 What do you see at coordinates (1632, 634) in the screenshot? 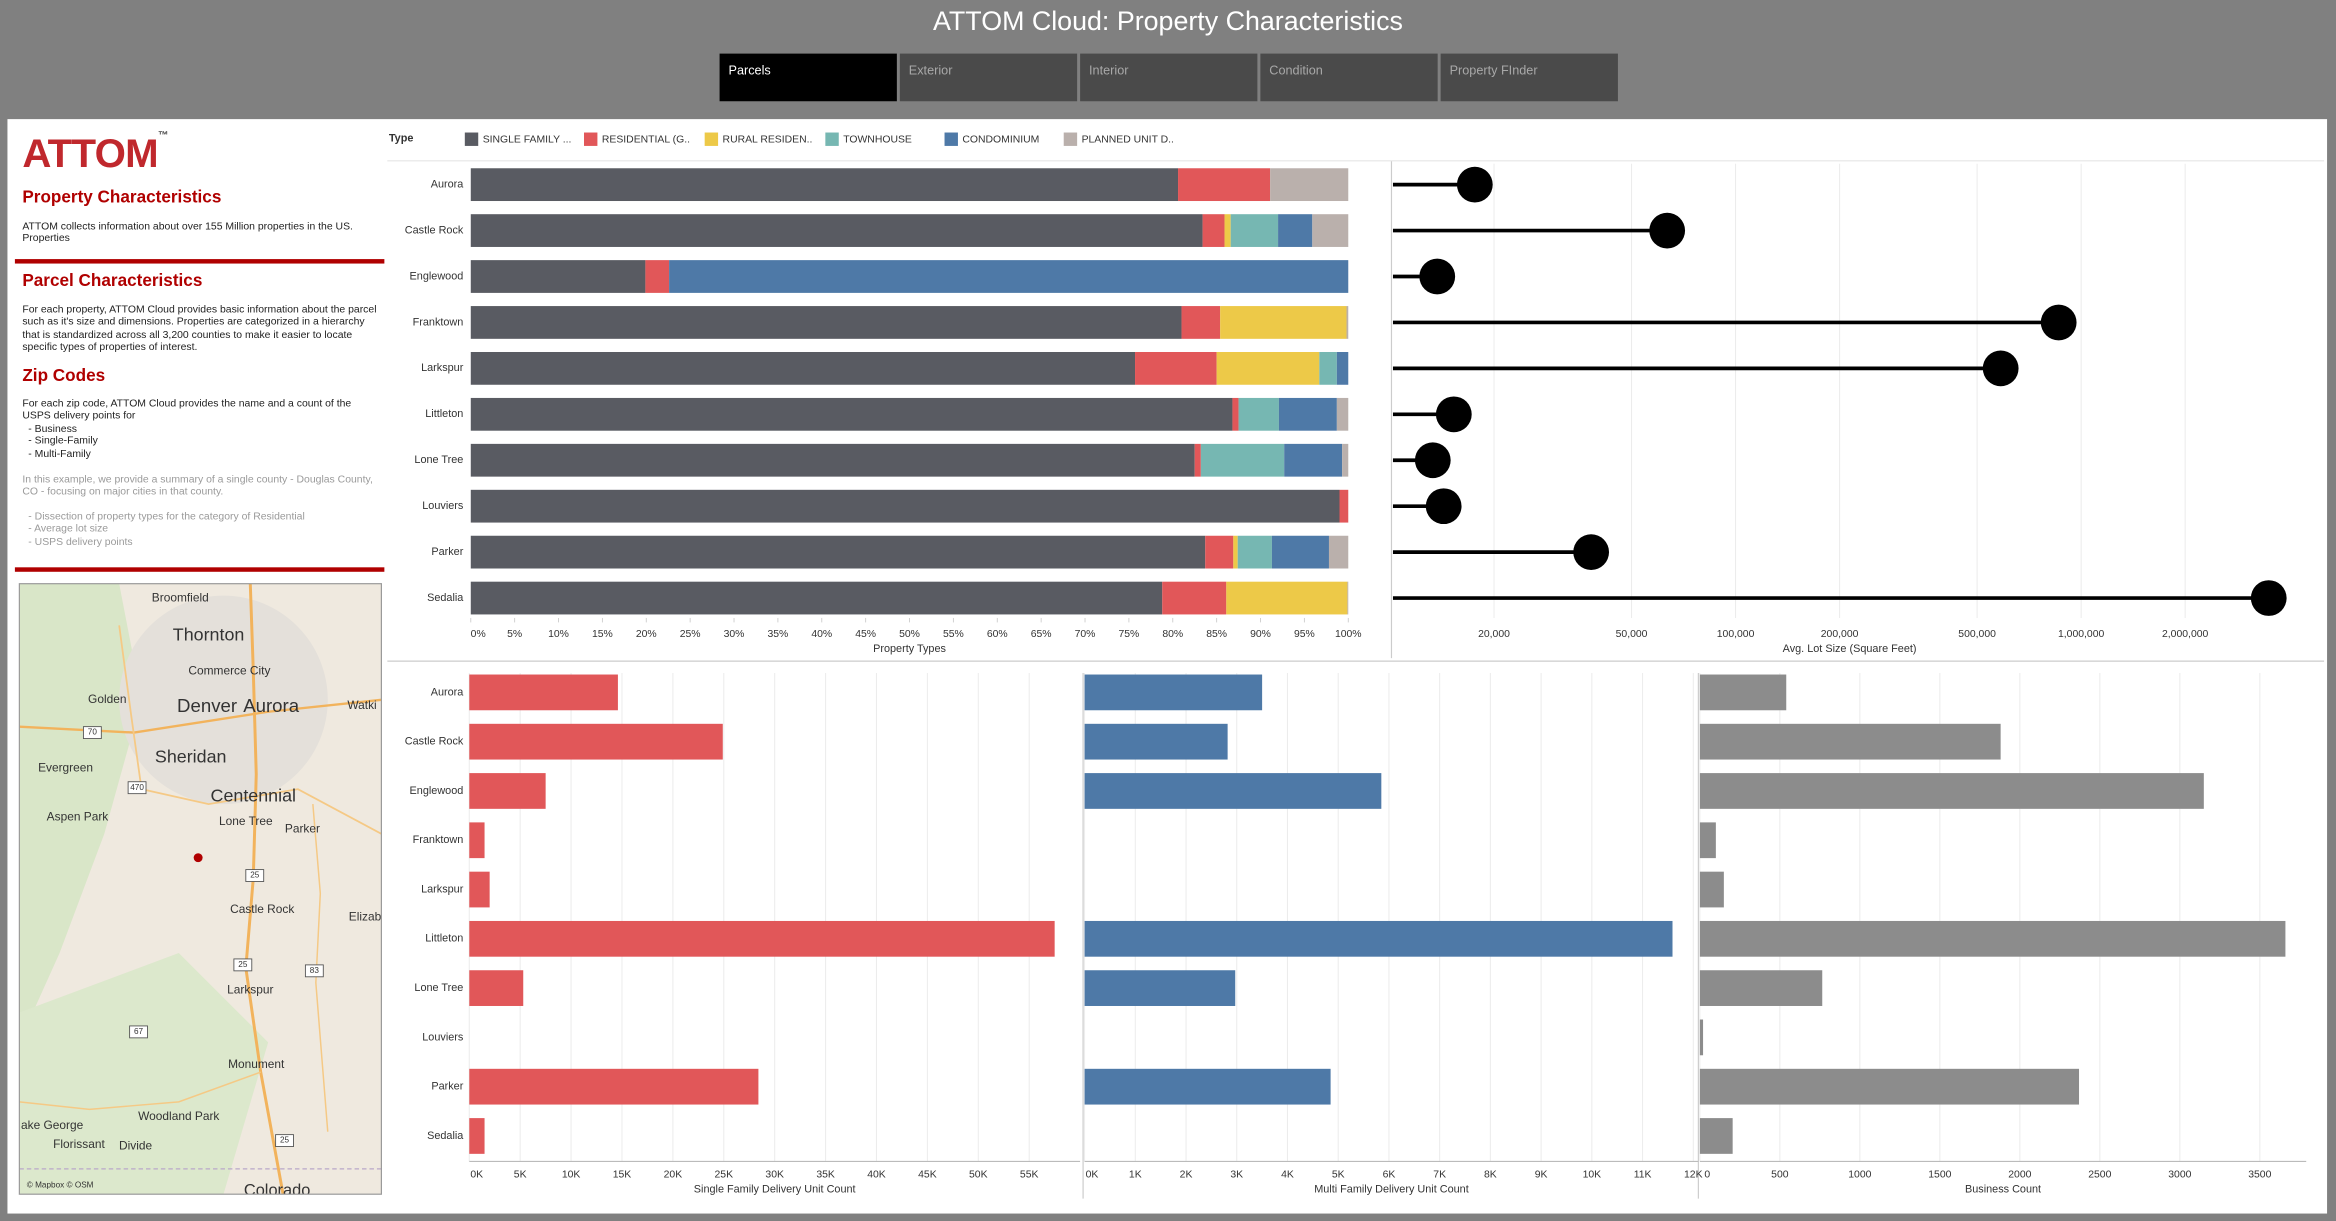
I see `x-tick-label: 50,000` at bounding box center [1632, 634].